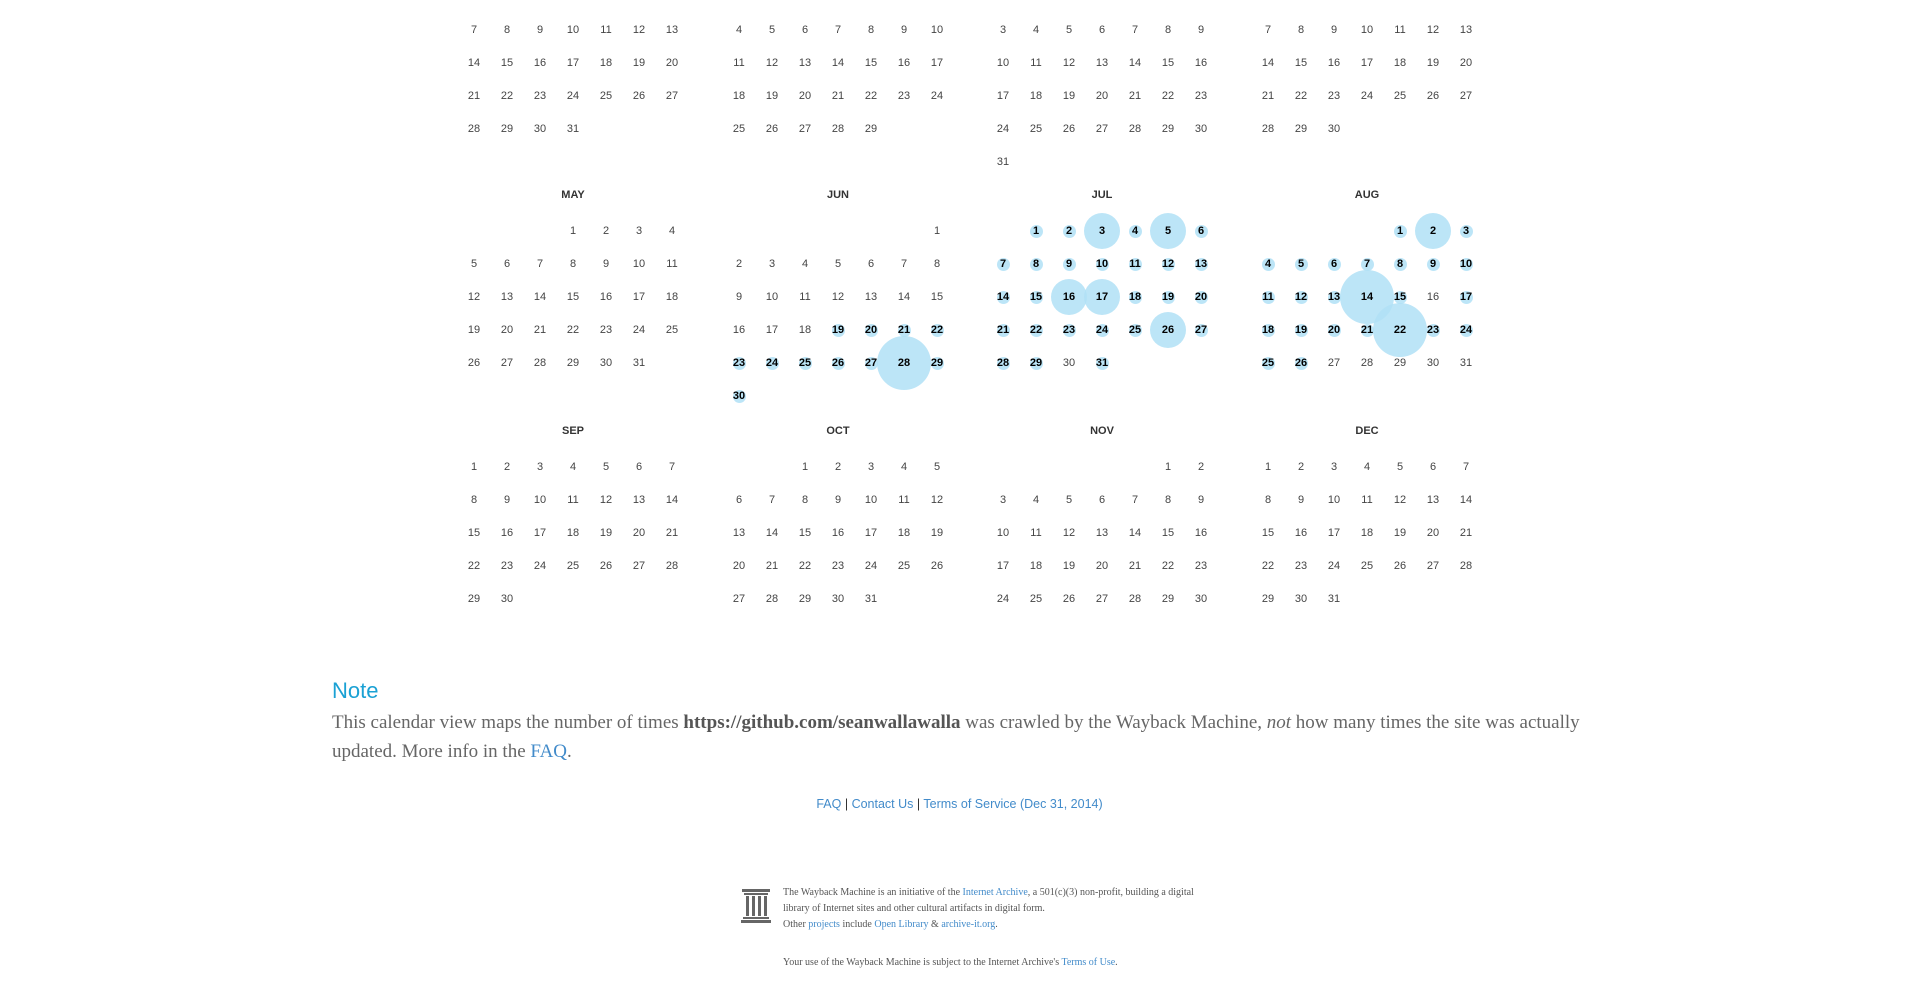  I want to click on calendar-day: 11, so click(1036, 63).